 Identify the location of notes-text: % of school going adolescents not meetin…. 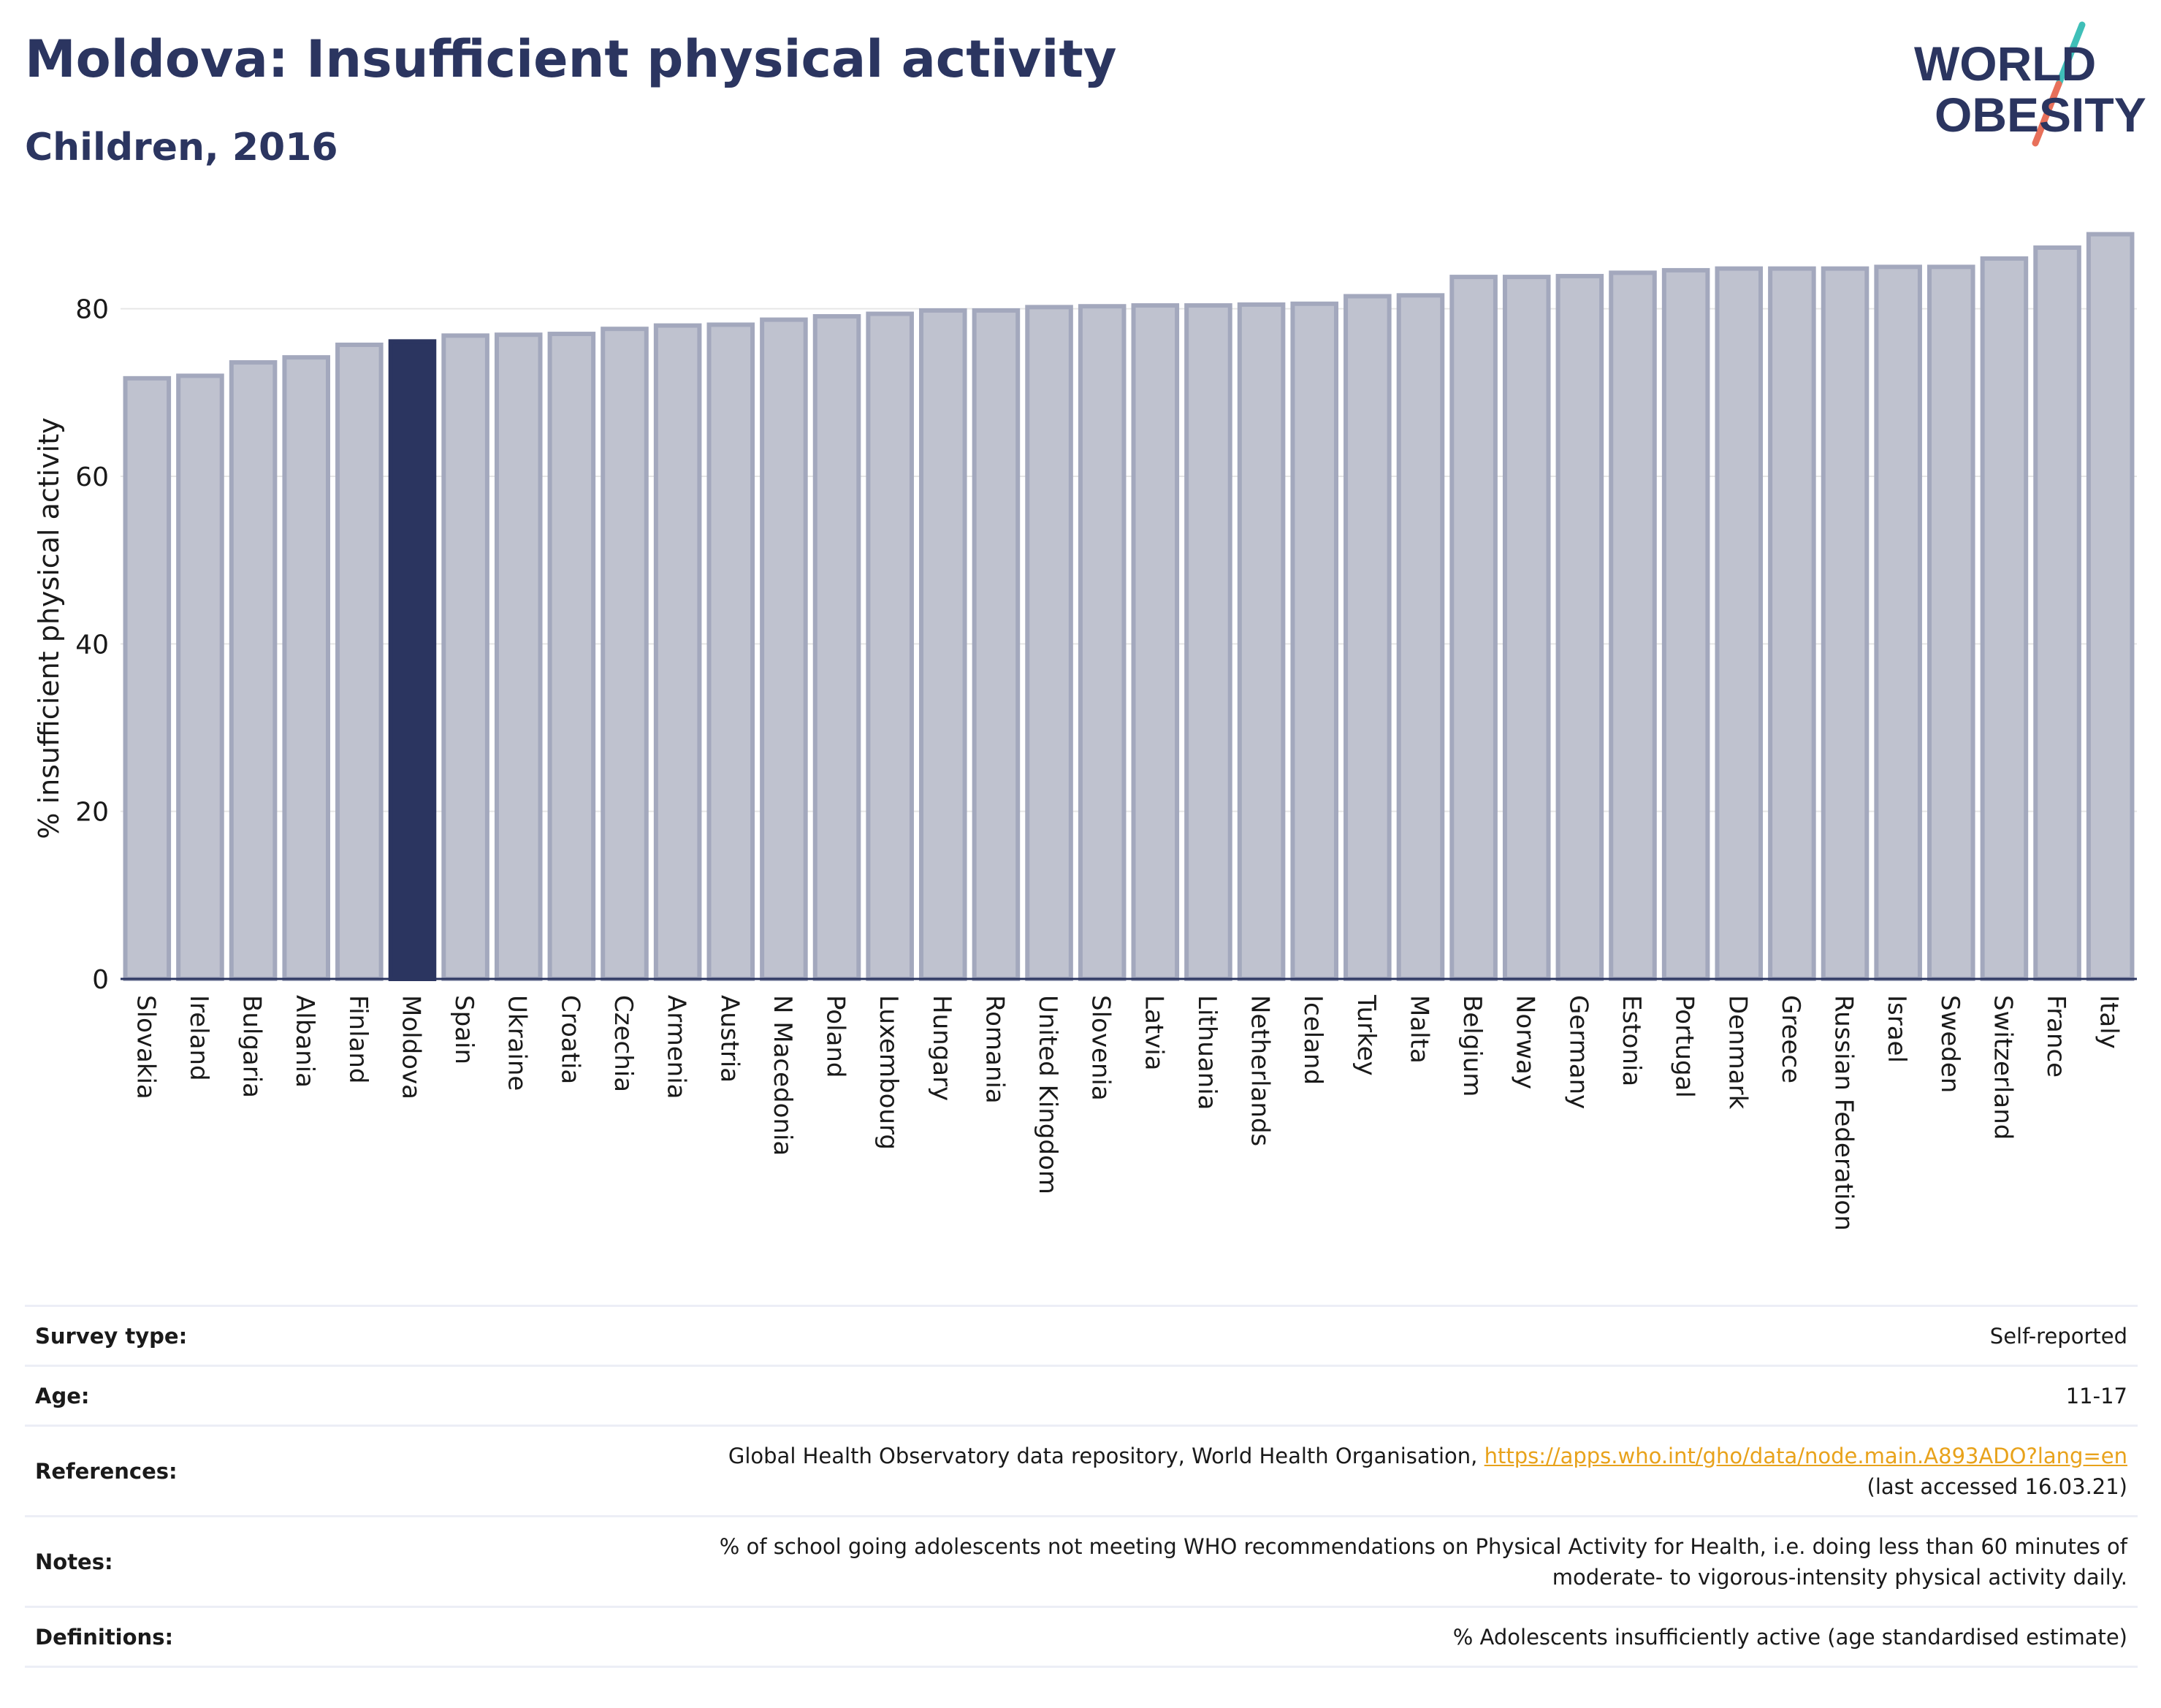
(1423, 1546).